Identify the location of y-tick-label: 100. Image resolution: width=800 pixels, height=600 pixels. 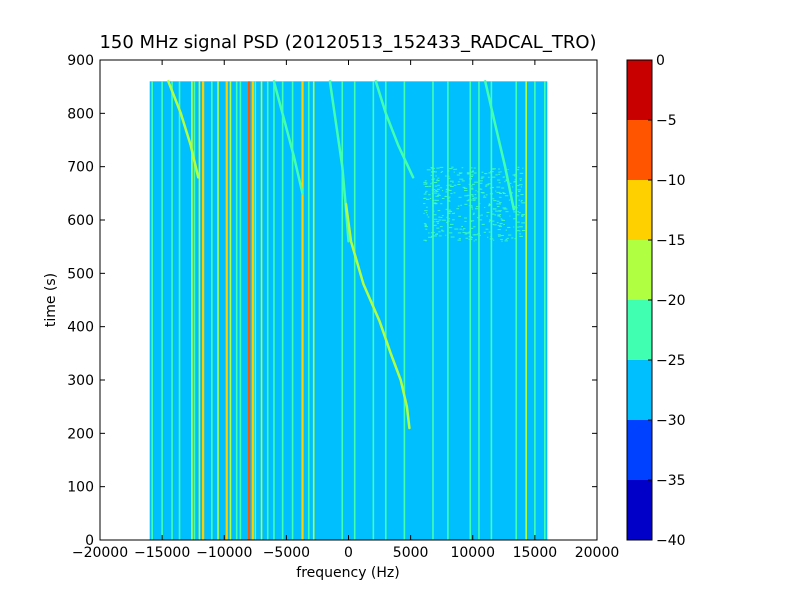
(80, 488).